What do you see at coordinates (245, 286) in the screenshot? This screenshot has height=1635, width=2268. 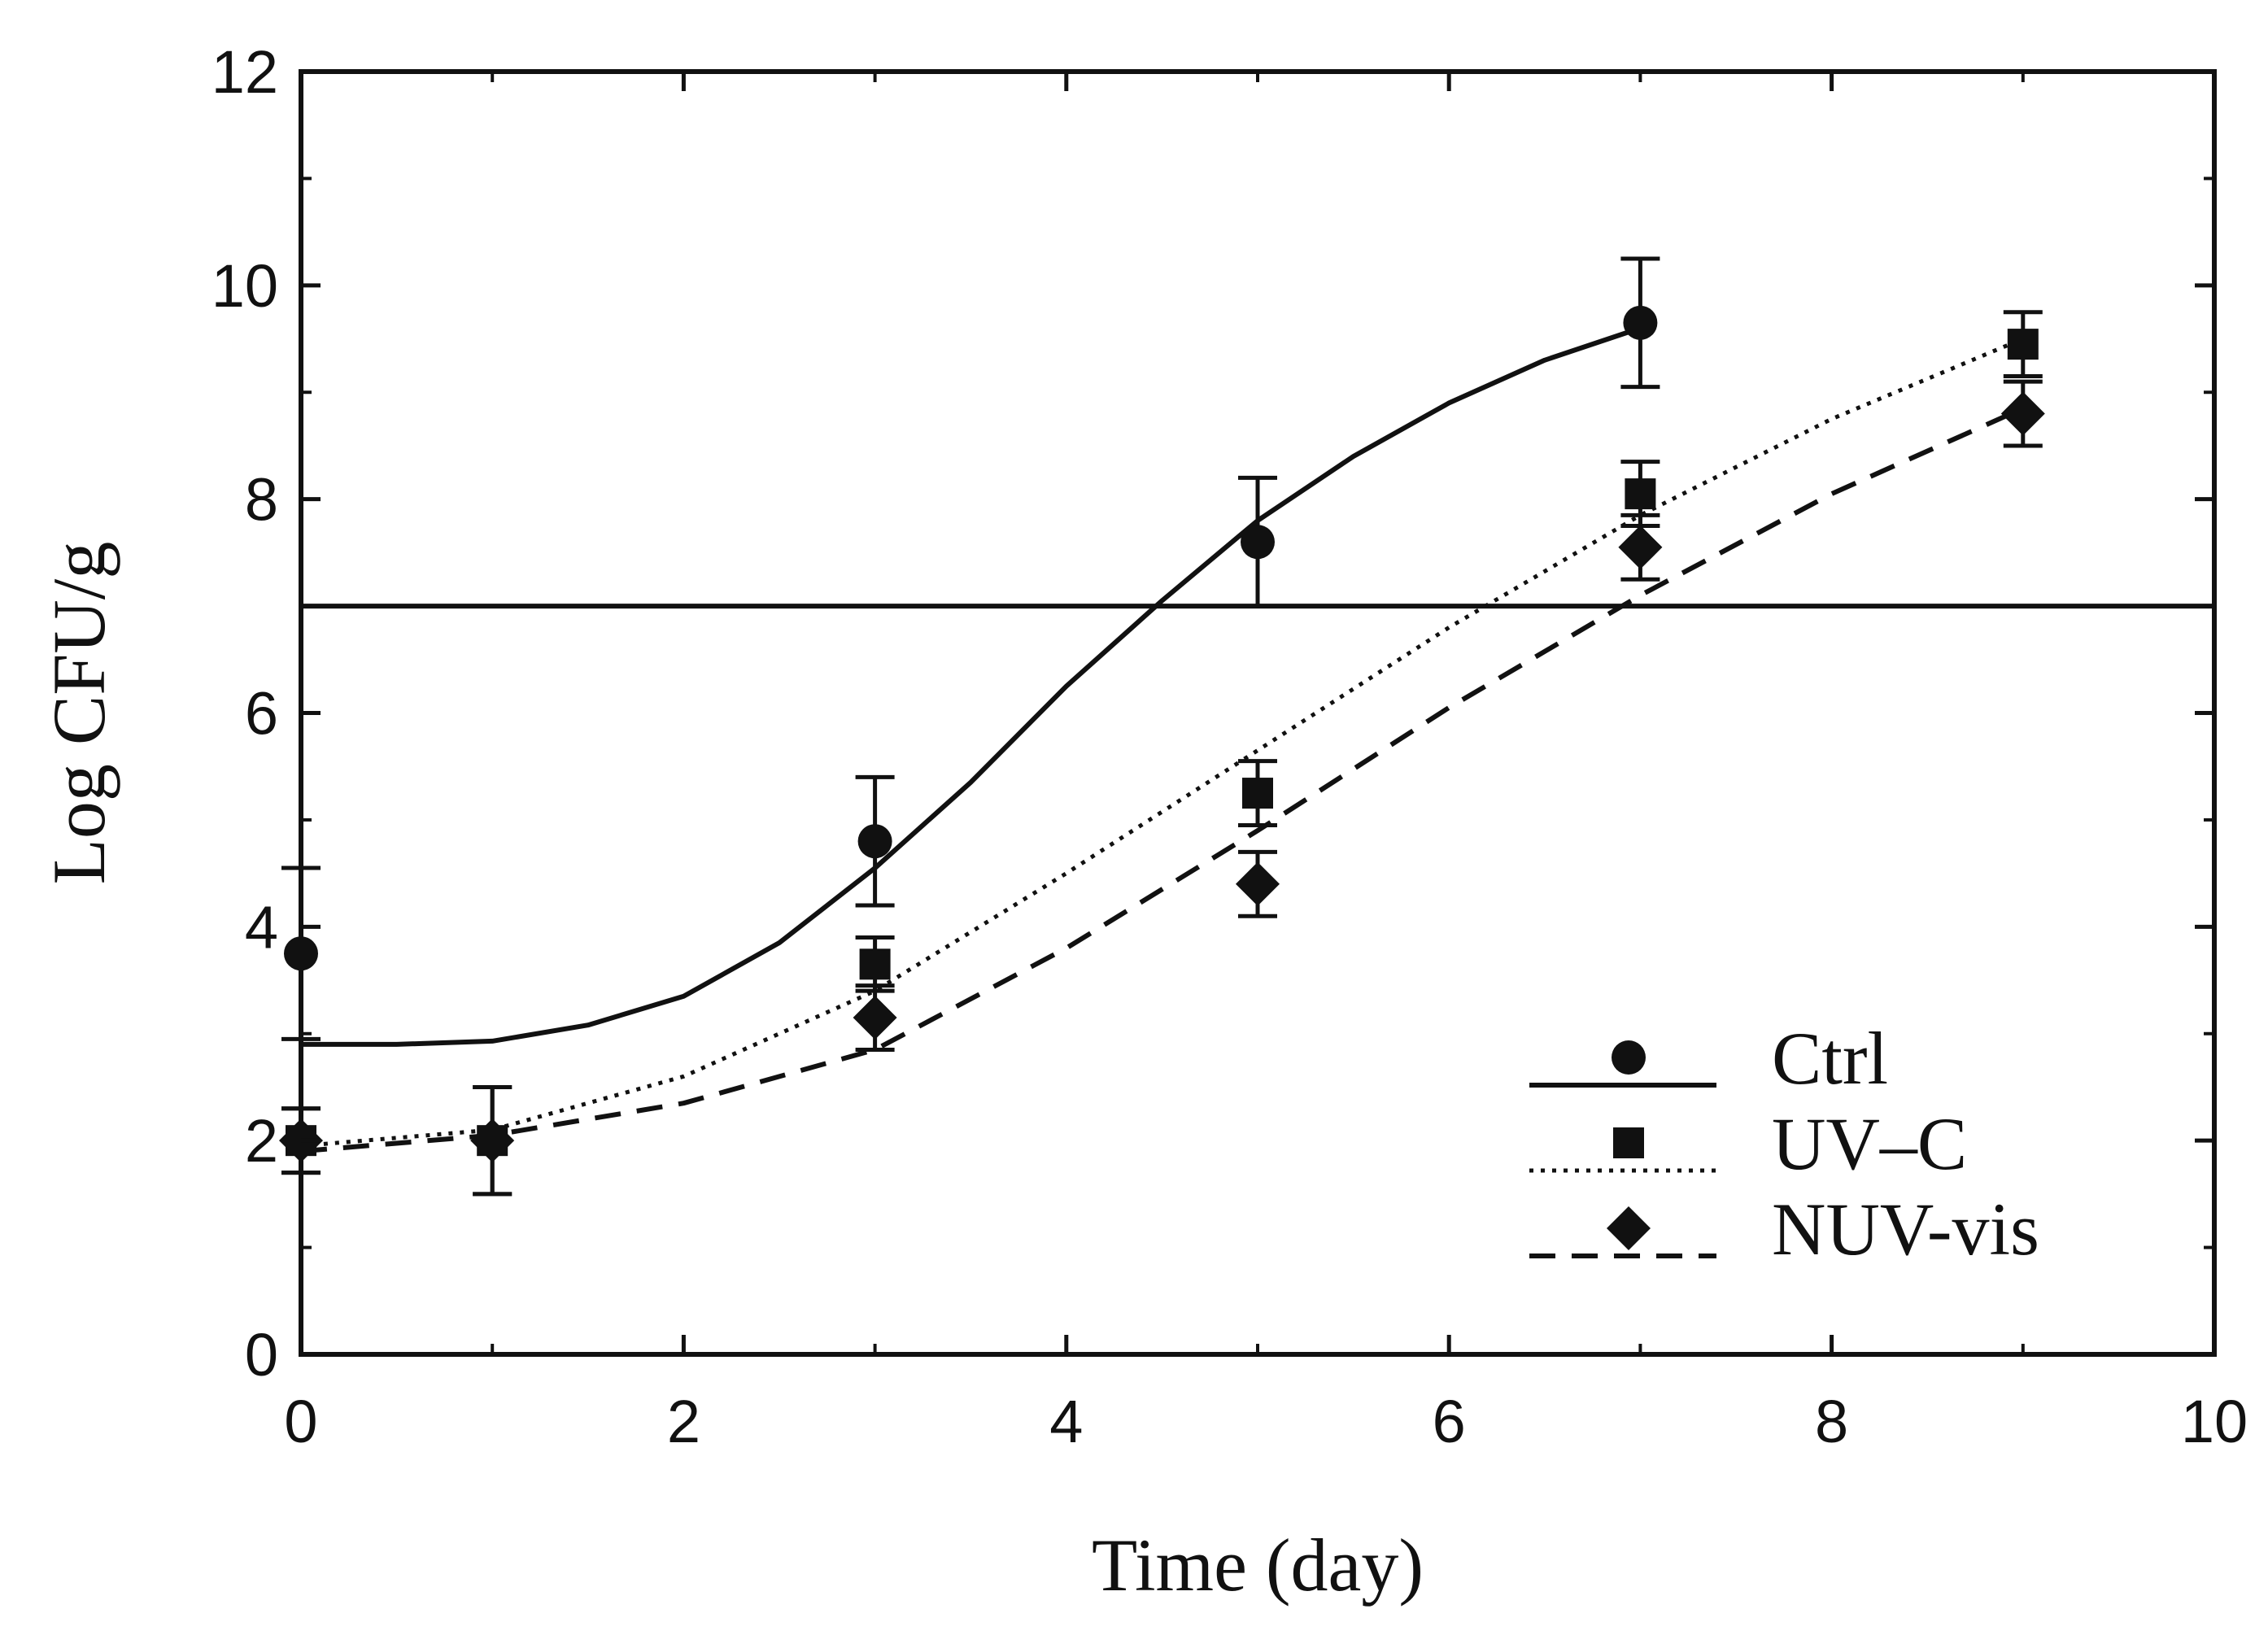 I see `y-tick-label: 10` at bounding box center [245, 286].